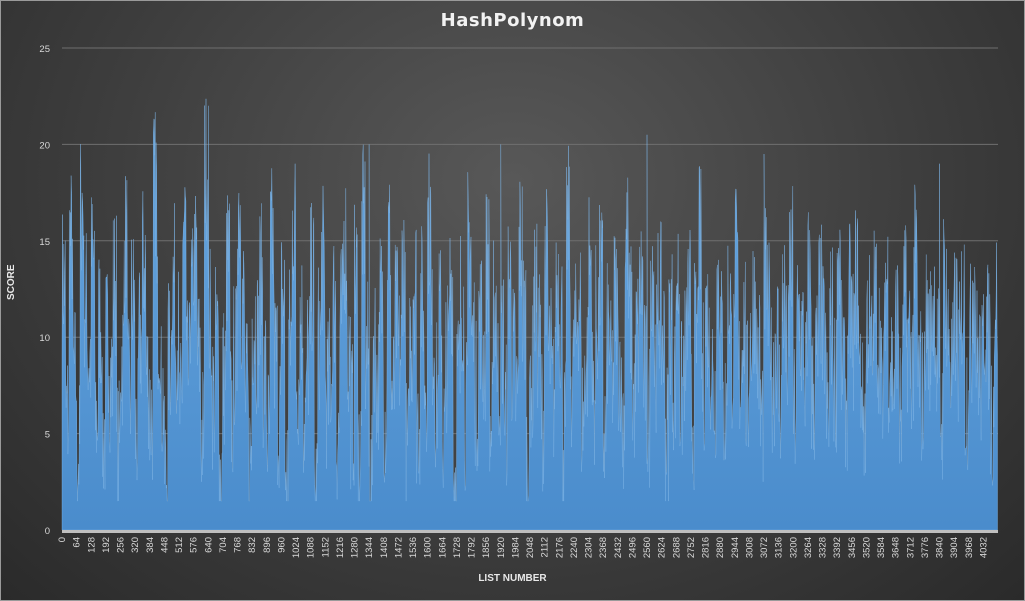  I want to click on x-tick-label-42: 2688, so click(676, 547).